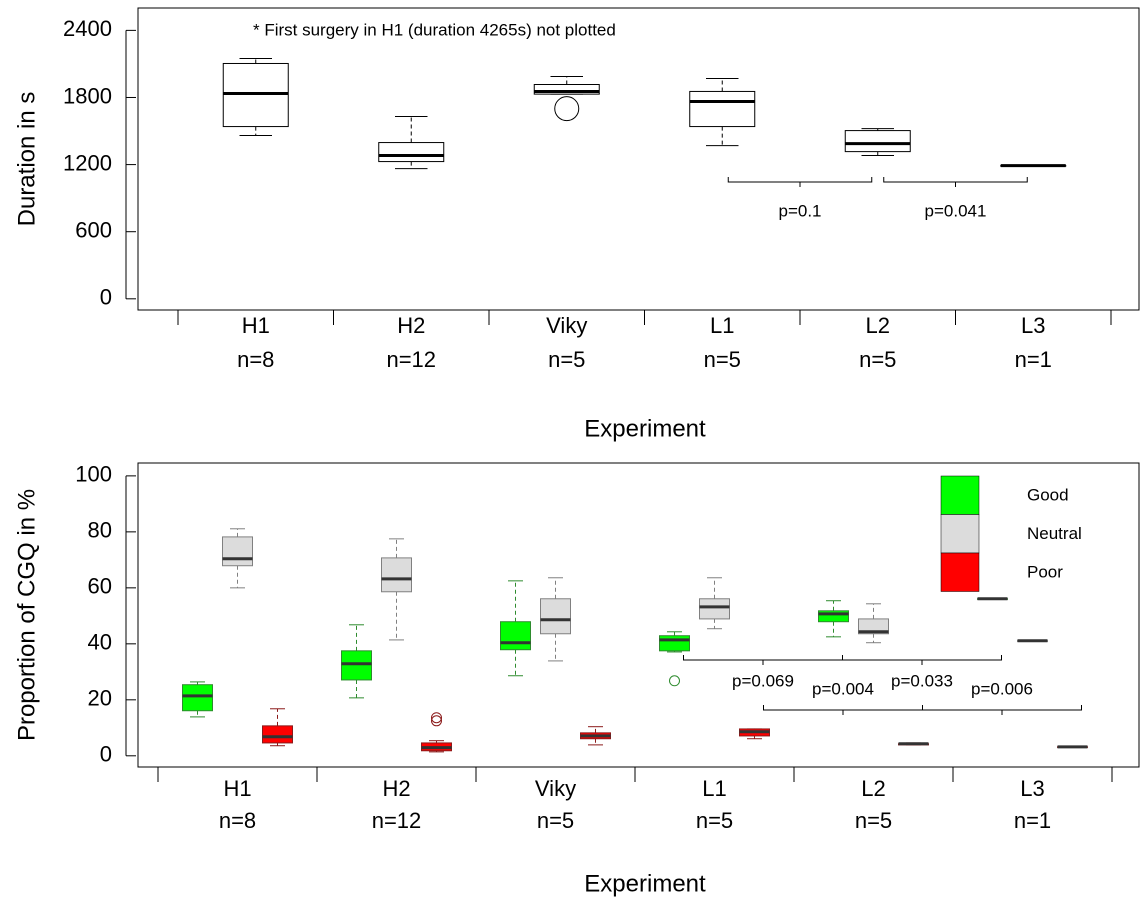  I want to click on p-value-label: p=0.069, so click(763, 680).